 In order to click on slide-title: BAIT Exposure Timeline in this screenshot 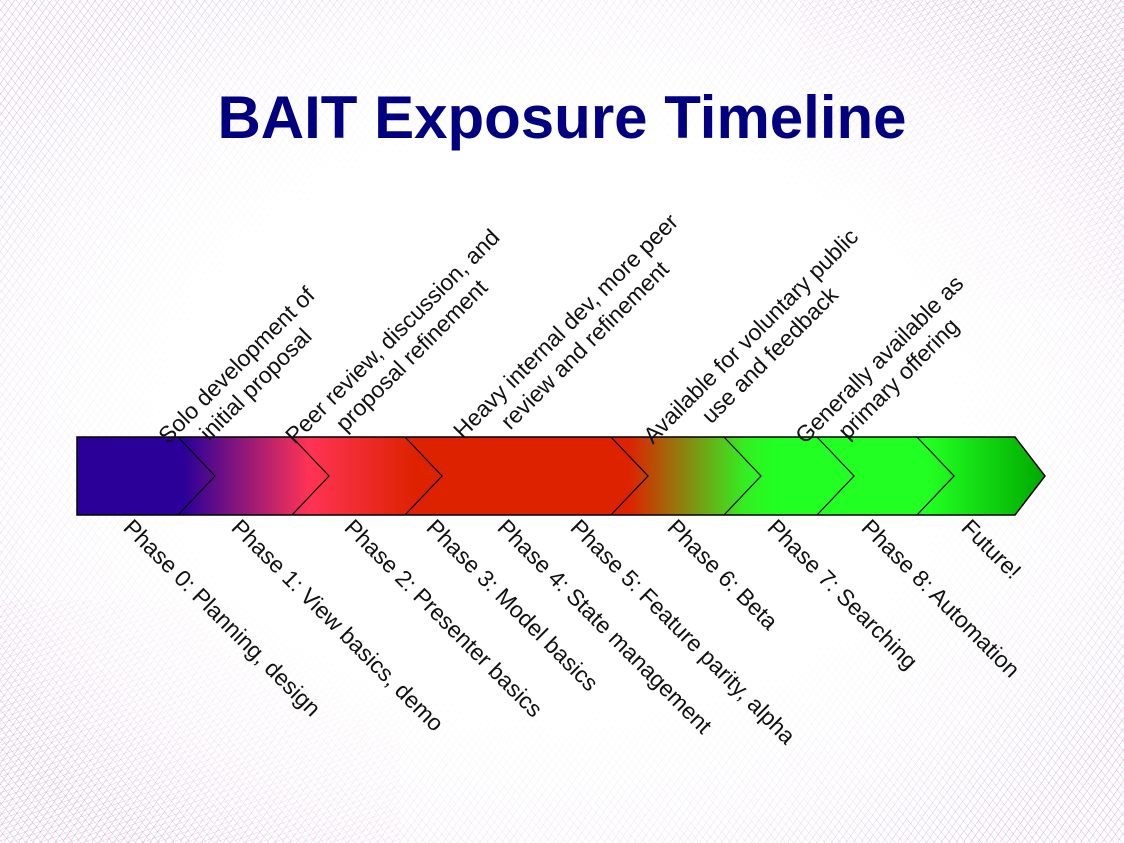, I will do `click(562, 117)`.